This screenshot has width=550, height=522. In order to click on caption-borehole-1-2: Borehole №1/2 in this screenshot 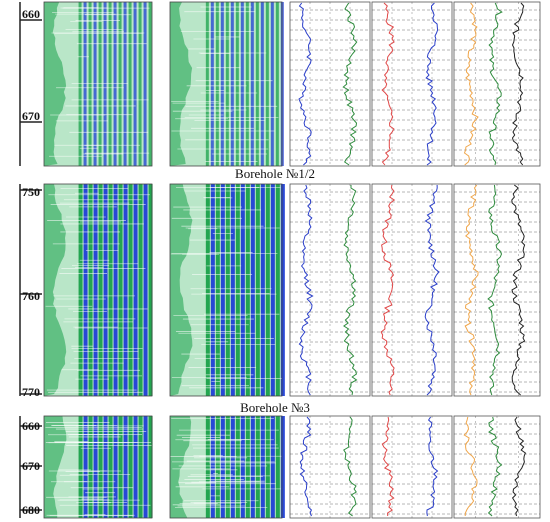, I will do `click(275, 173)`.